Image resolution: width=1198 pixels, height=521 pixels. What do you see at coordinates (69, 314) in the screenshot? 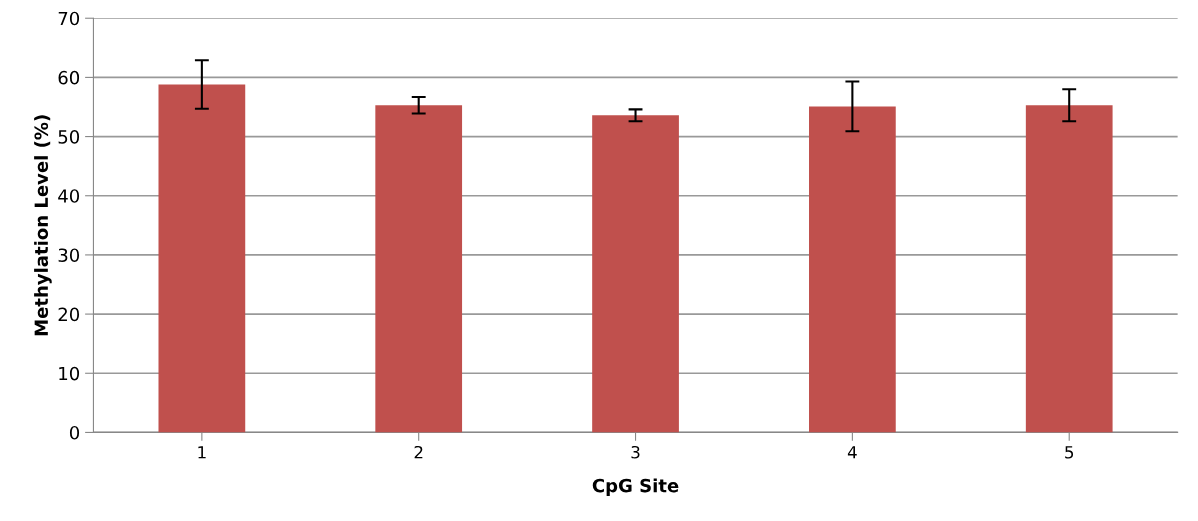
I see `y-tick-label: 20` at bounding box center [69, 314].